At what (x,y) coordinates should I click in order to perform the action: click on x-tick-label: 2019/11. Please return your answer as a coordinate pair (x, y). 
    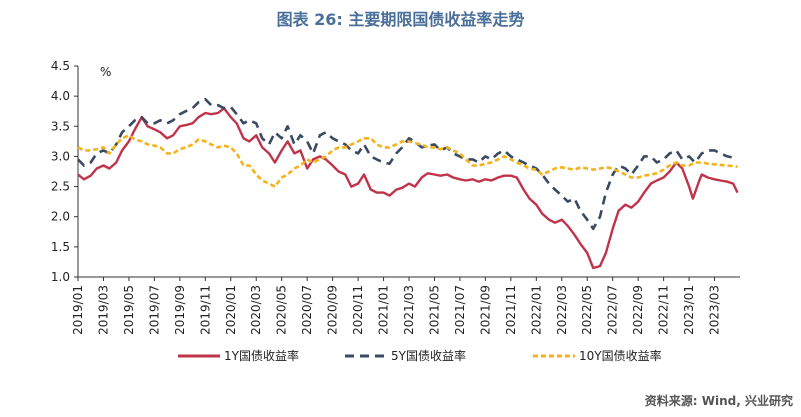
    Looking at the image, I should click on (205, 310).